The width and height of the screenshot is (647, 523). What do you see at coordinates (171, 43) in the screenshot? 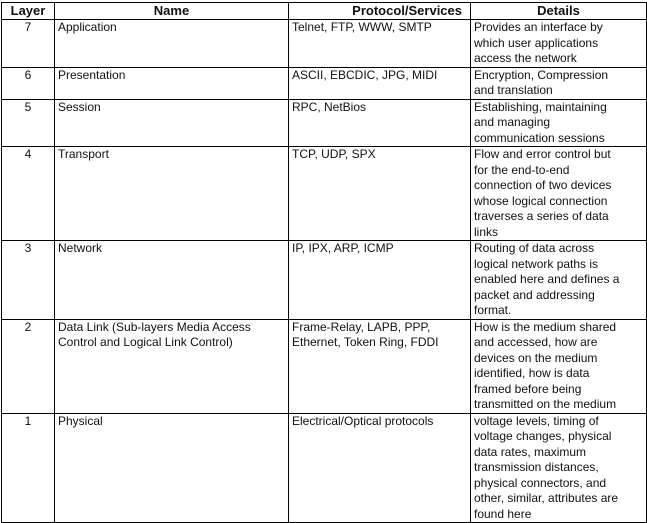
I see `name-cell: Application` at bounding box center [171, 43].